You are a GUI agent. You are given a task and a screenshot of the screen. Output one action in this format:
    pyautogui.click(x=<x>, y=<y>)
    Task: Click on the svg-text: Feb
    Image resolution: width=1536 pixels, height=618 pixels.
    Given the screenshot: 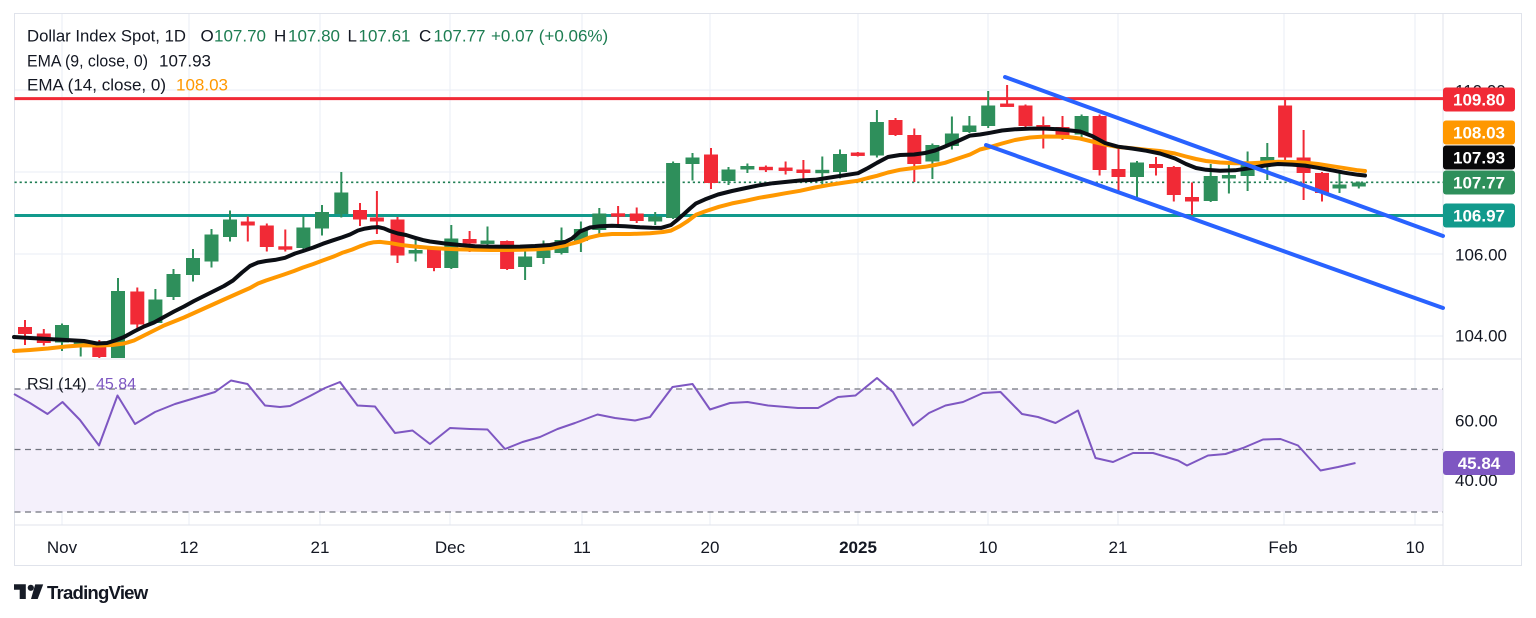 What is the action you would take?
    pyautogui.click(x=1282, y=547)
    